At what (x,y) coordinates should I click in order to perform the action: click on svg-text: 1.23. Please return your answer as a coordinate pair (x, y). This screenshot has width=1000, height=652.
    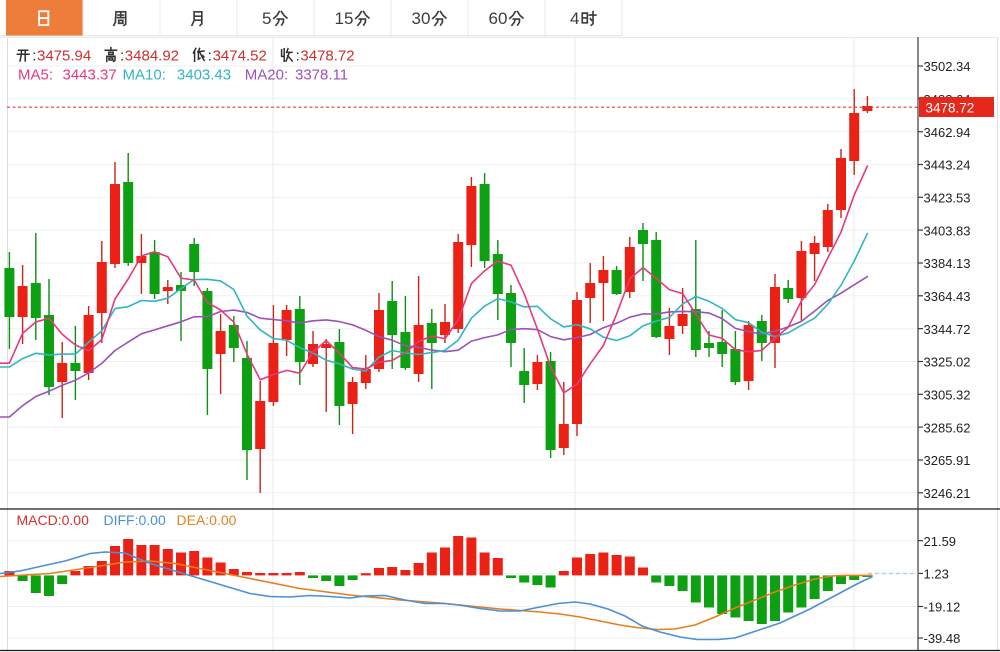
    Looking at the image, I should click on (936, 574).